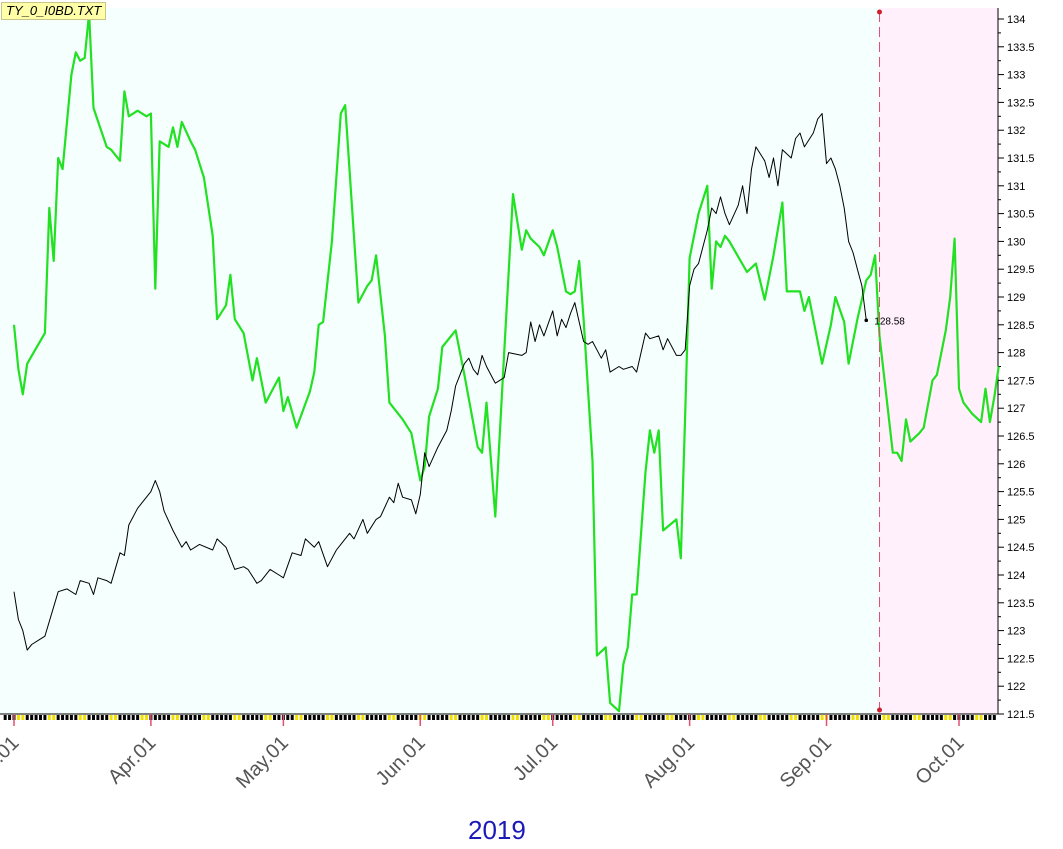 The height and width of the screenshot is (849, 1063). I want to click on y-tick-label: 126.5, so click(1021, 437).